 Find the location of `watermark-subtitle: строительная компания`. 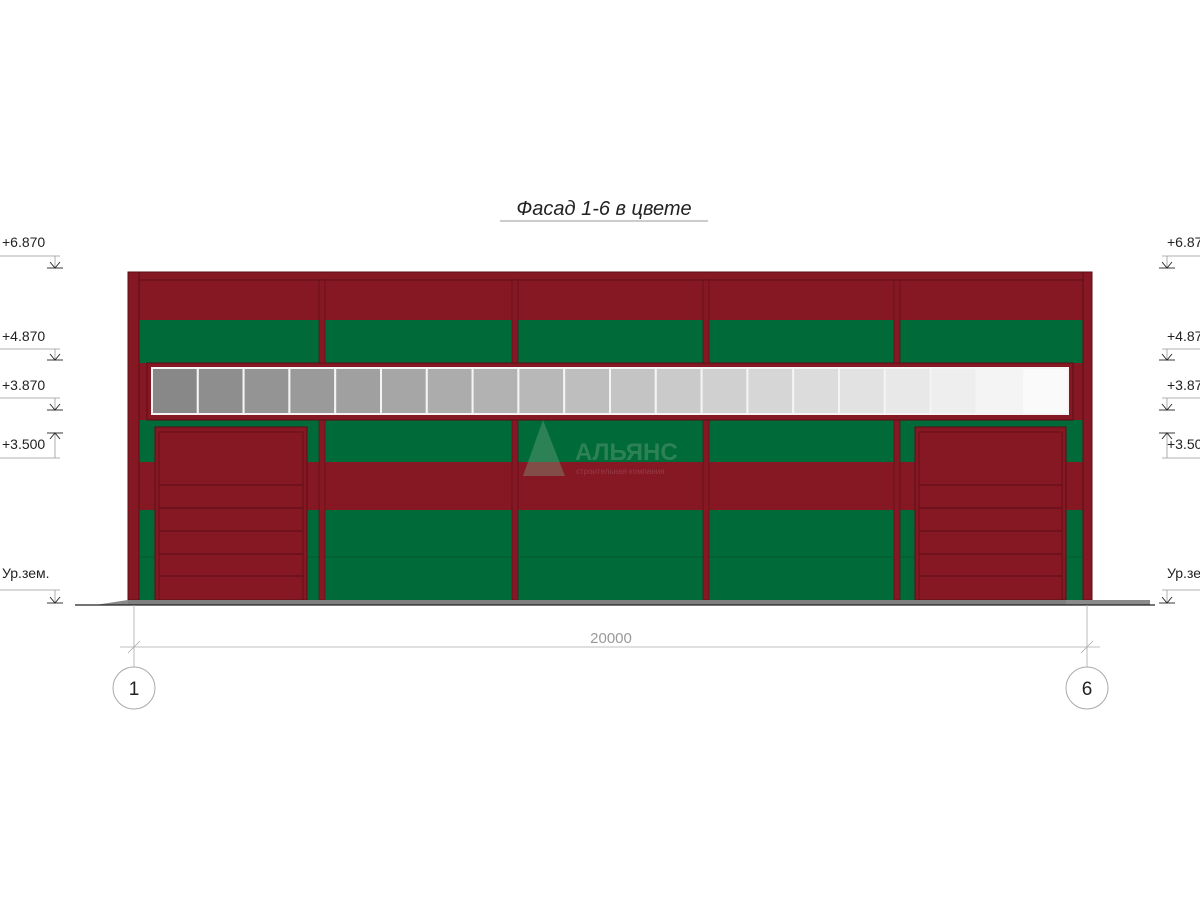

watermark-subtitle: строительная компания is located at coordinates (620, 471).